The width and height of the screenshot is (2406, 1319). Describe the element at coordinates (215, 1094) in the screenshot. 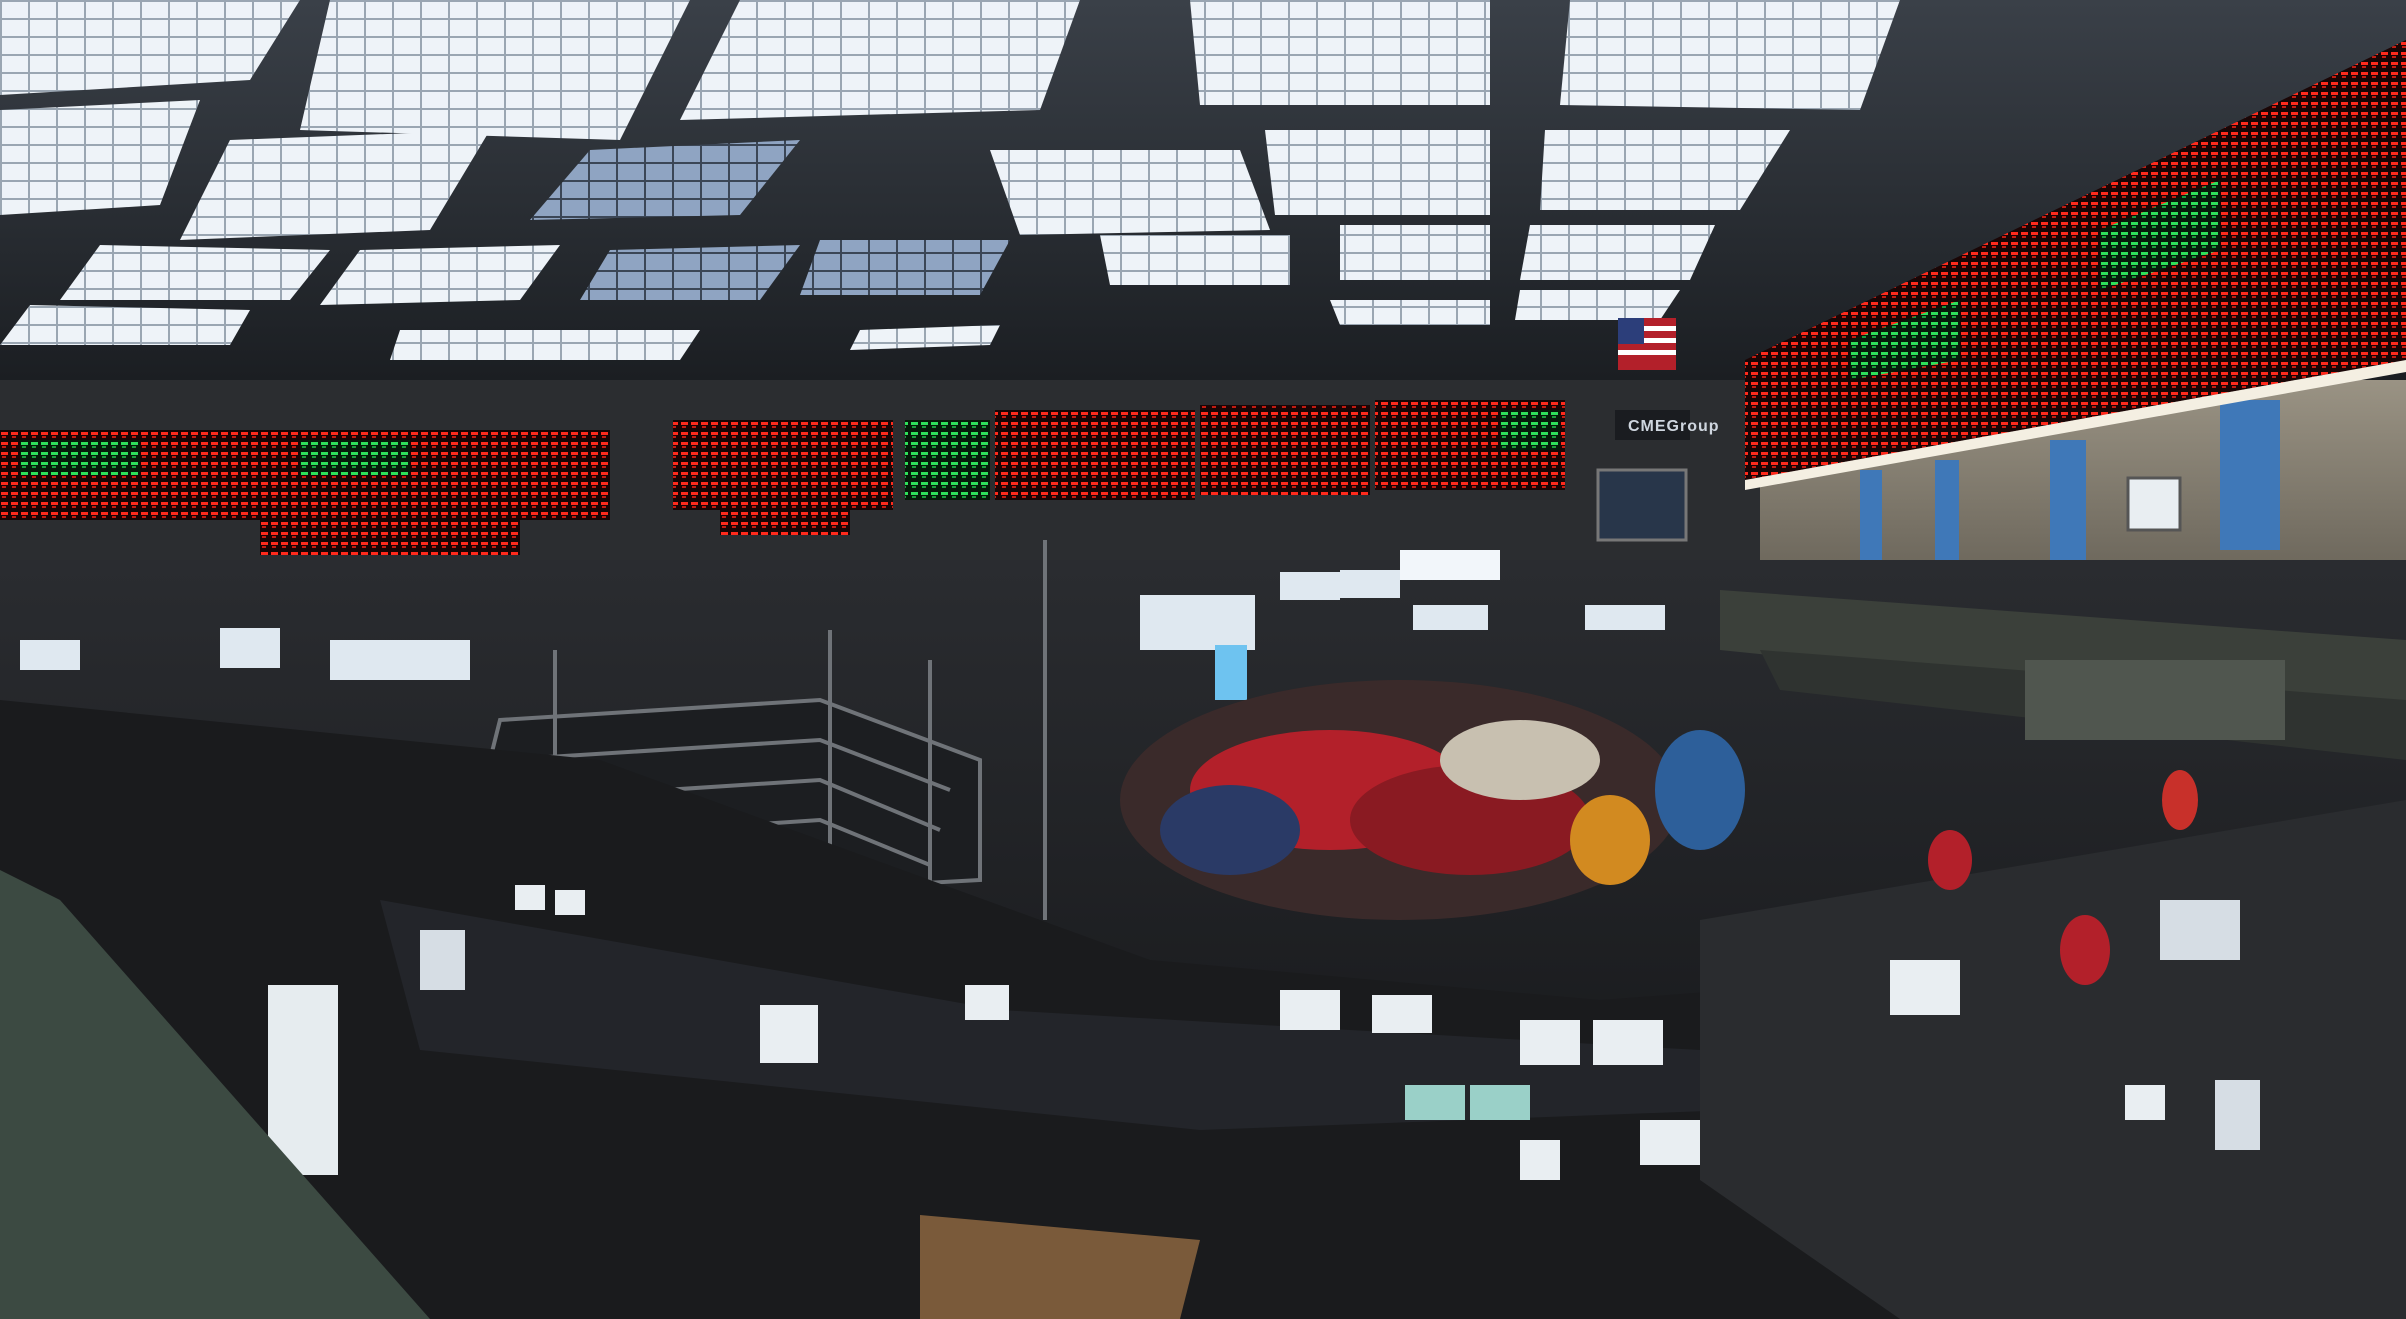

I see `foreground-railing` at that location.